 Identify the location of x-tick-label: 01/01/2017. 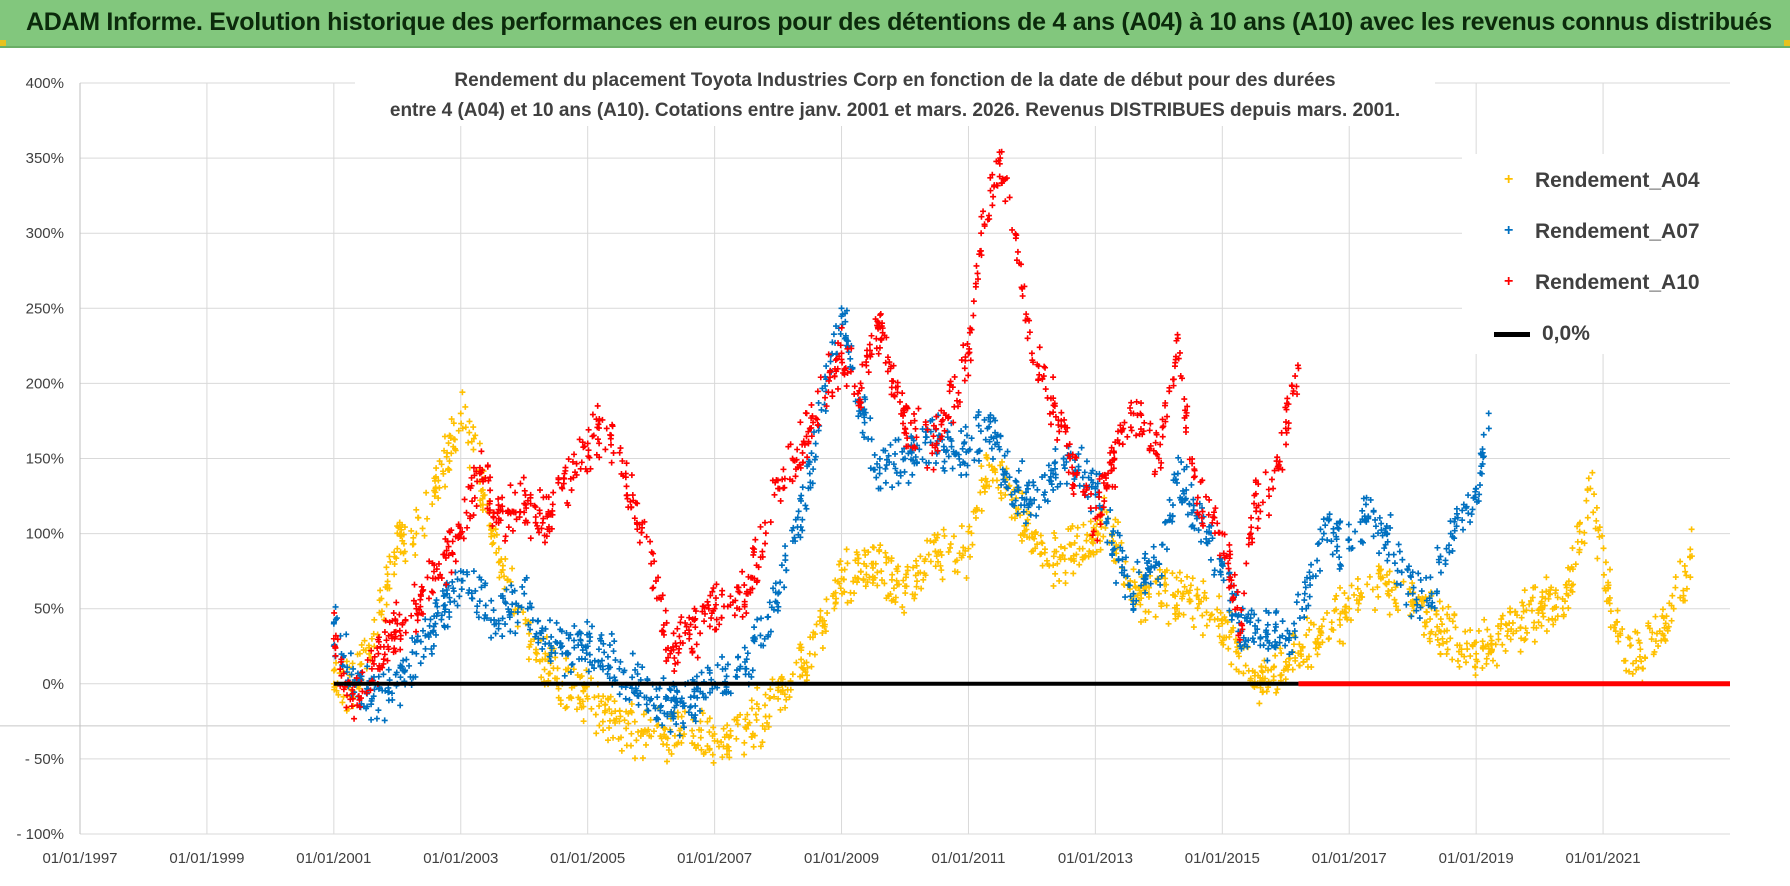
(1349, 858).